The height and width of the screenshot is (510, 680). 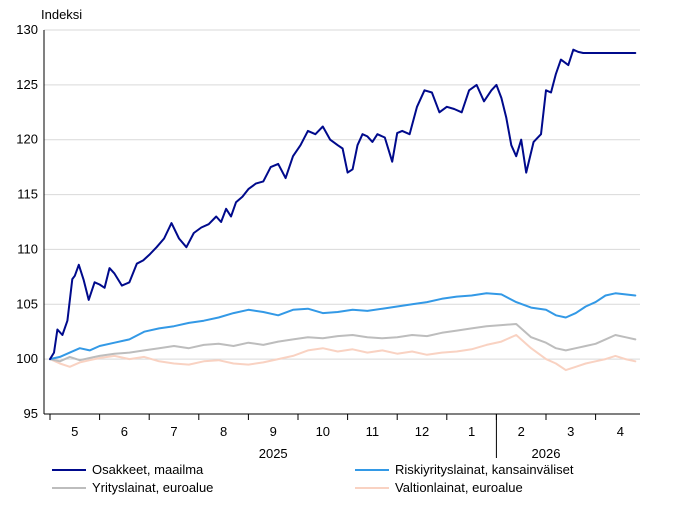 What do you see at coordinates (373, 431) in the screenshot?
I see `x-tick-label-11: 11` at bounding box center [373, 431].